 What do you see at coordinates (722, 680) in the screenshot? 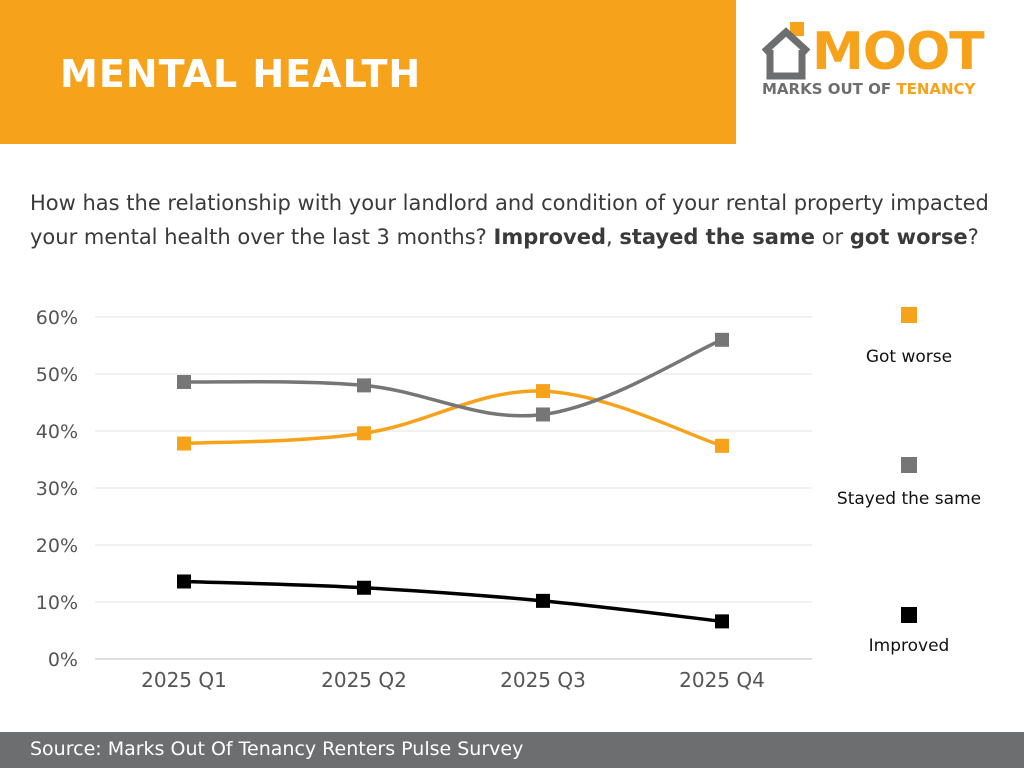
I see `x-tick-label: 2025 Q4` at bounding box center [722, 680].